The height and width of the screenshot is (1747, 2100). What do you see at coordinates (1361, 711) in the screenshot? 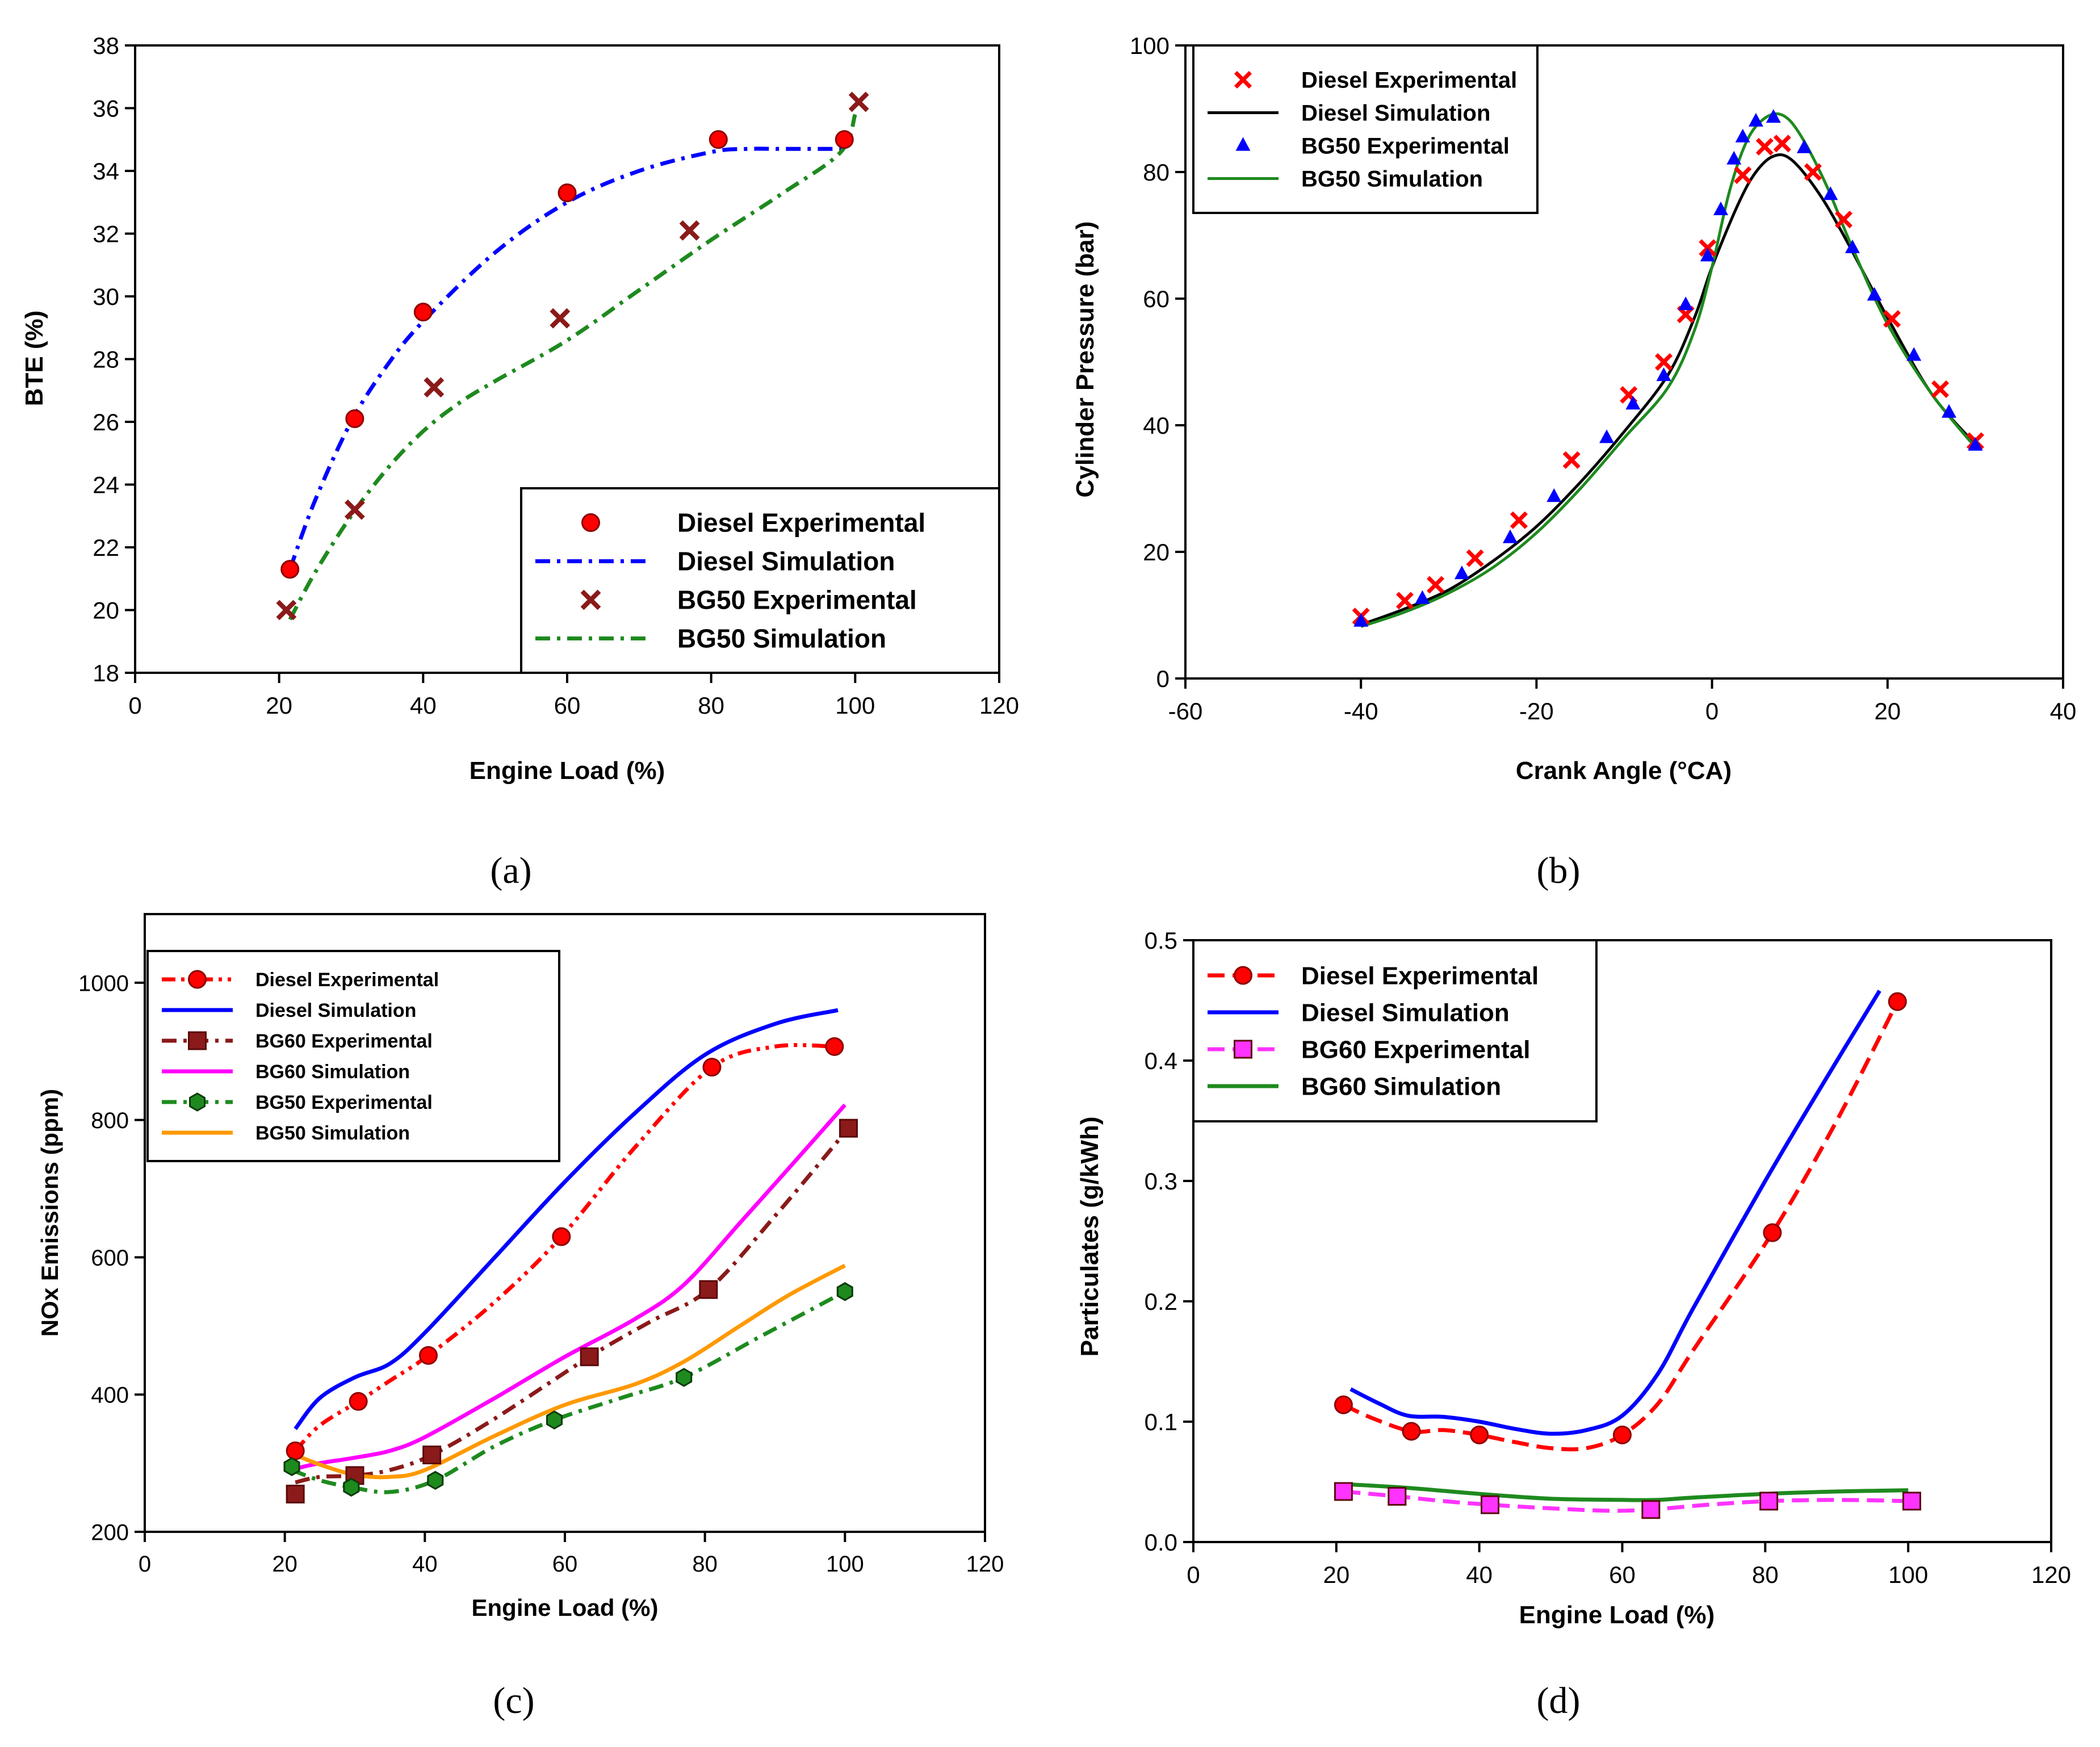
I see `x-tick-label: -40` at bounding box center [1361, 711].